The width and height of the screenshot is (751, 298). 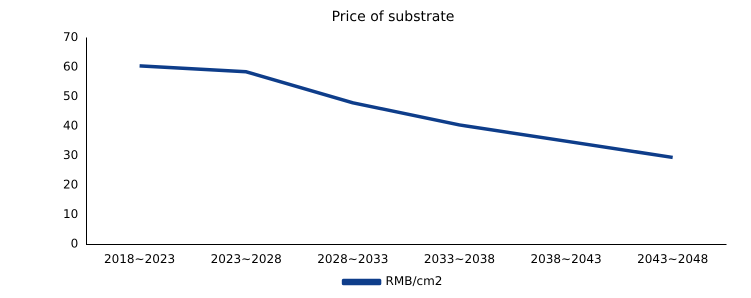 What do you see at coordinates (352, 259) in the screenshot?
I see `x-tick-label: 2028~2033` at bounding box center [352, 259].